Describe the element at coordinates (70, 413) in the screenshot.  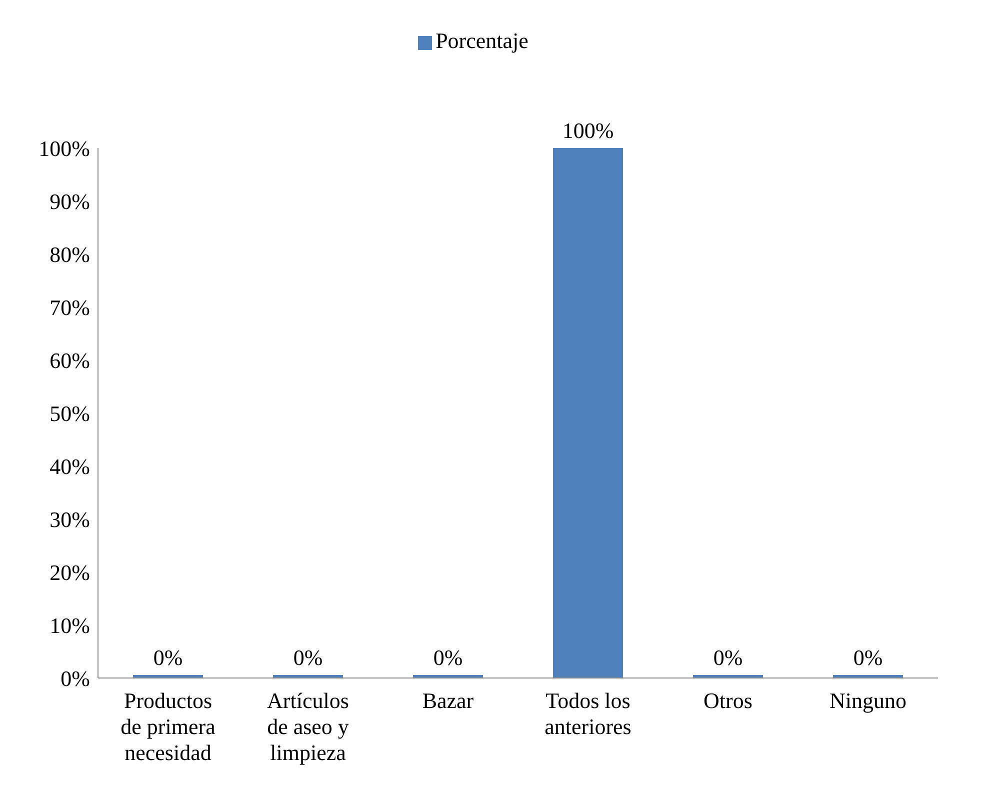
I see `y-tick-label: 50%` at that location.